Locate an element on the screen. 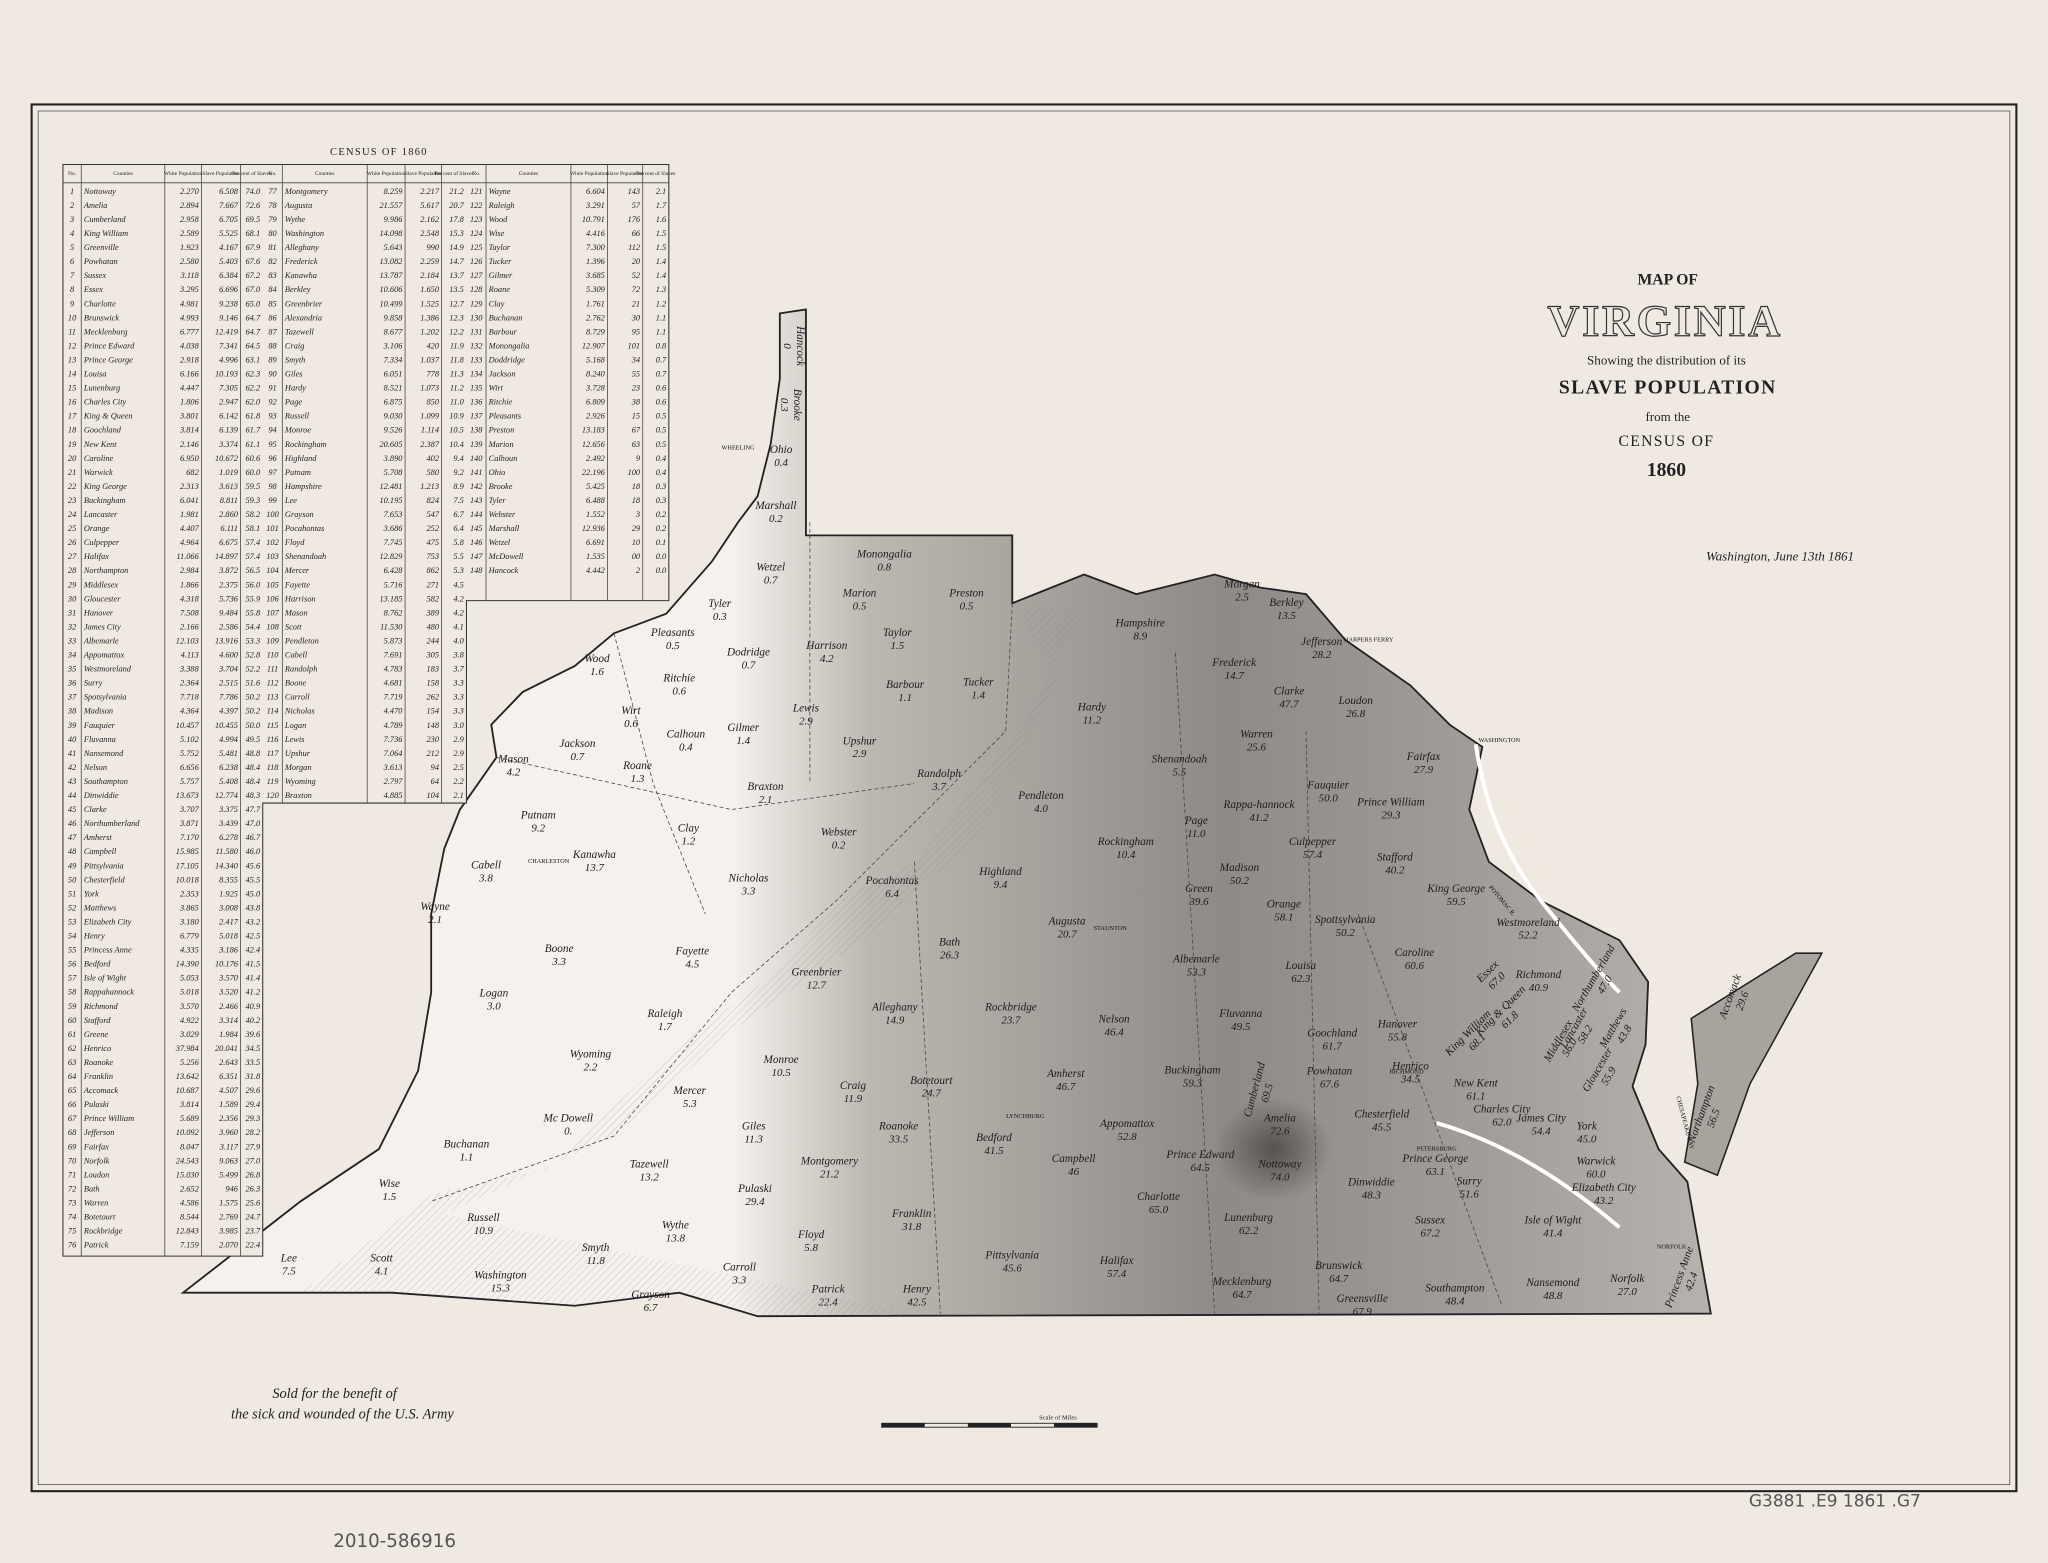 The image size is (2048, 1563). table-cell: 50.0 is located at coordinates (253, 725).